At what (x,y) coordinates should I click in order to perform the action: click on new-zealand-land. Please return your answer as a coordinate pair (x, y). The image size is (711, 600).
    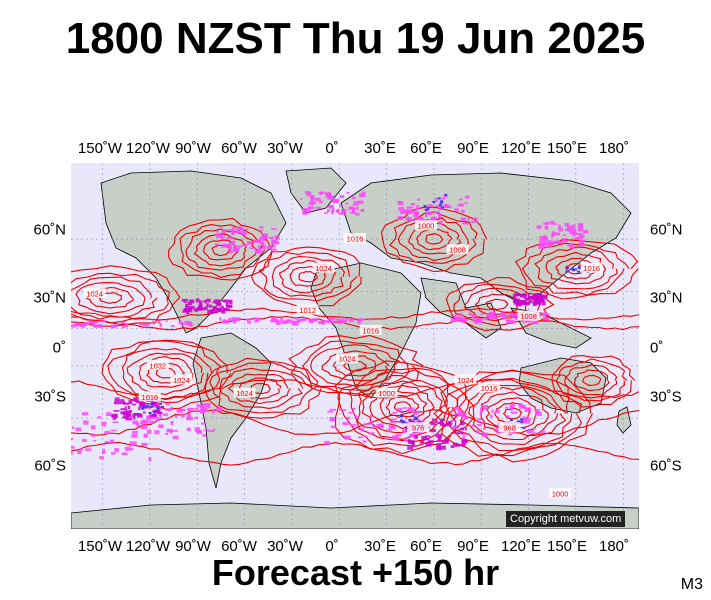
    Looking at the image, I should click on (624, 420).